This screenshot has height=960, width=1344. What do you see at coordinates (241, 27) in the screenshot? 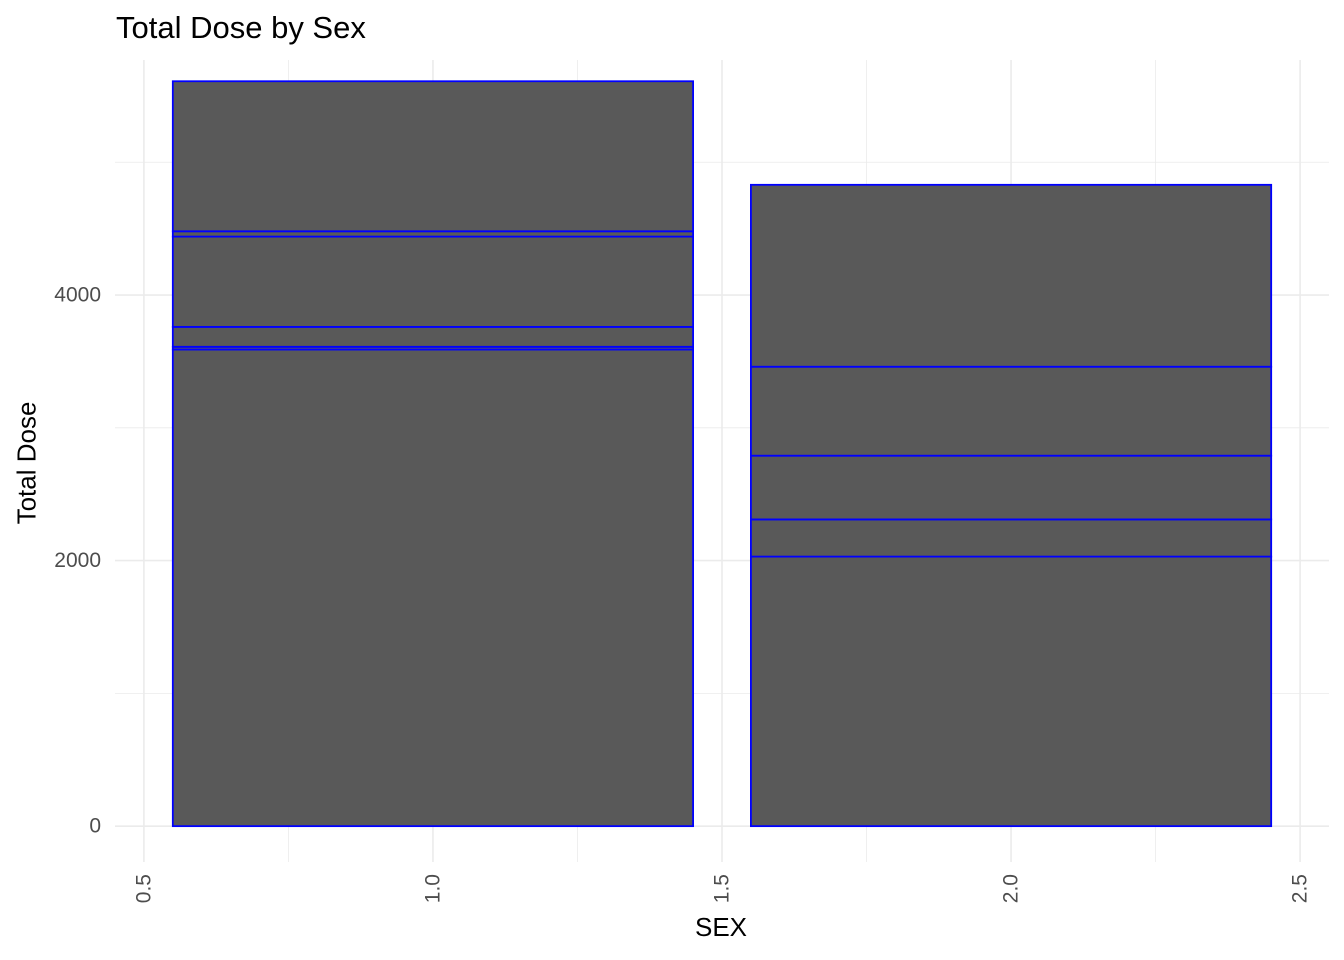
I see `chart-title: Total Dose by Sex` at bounding box center [241, 27].